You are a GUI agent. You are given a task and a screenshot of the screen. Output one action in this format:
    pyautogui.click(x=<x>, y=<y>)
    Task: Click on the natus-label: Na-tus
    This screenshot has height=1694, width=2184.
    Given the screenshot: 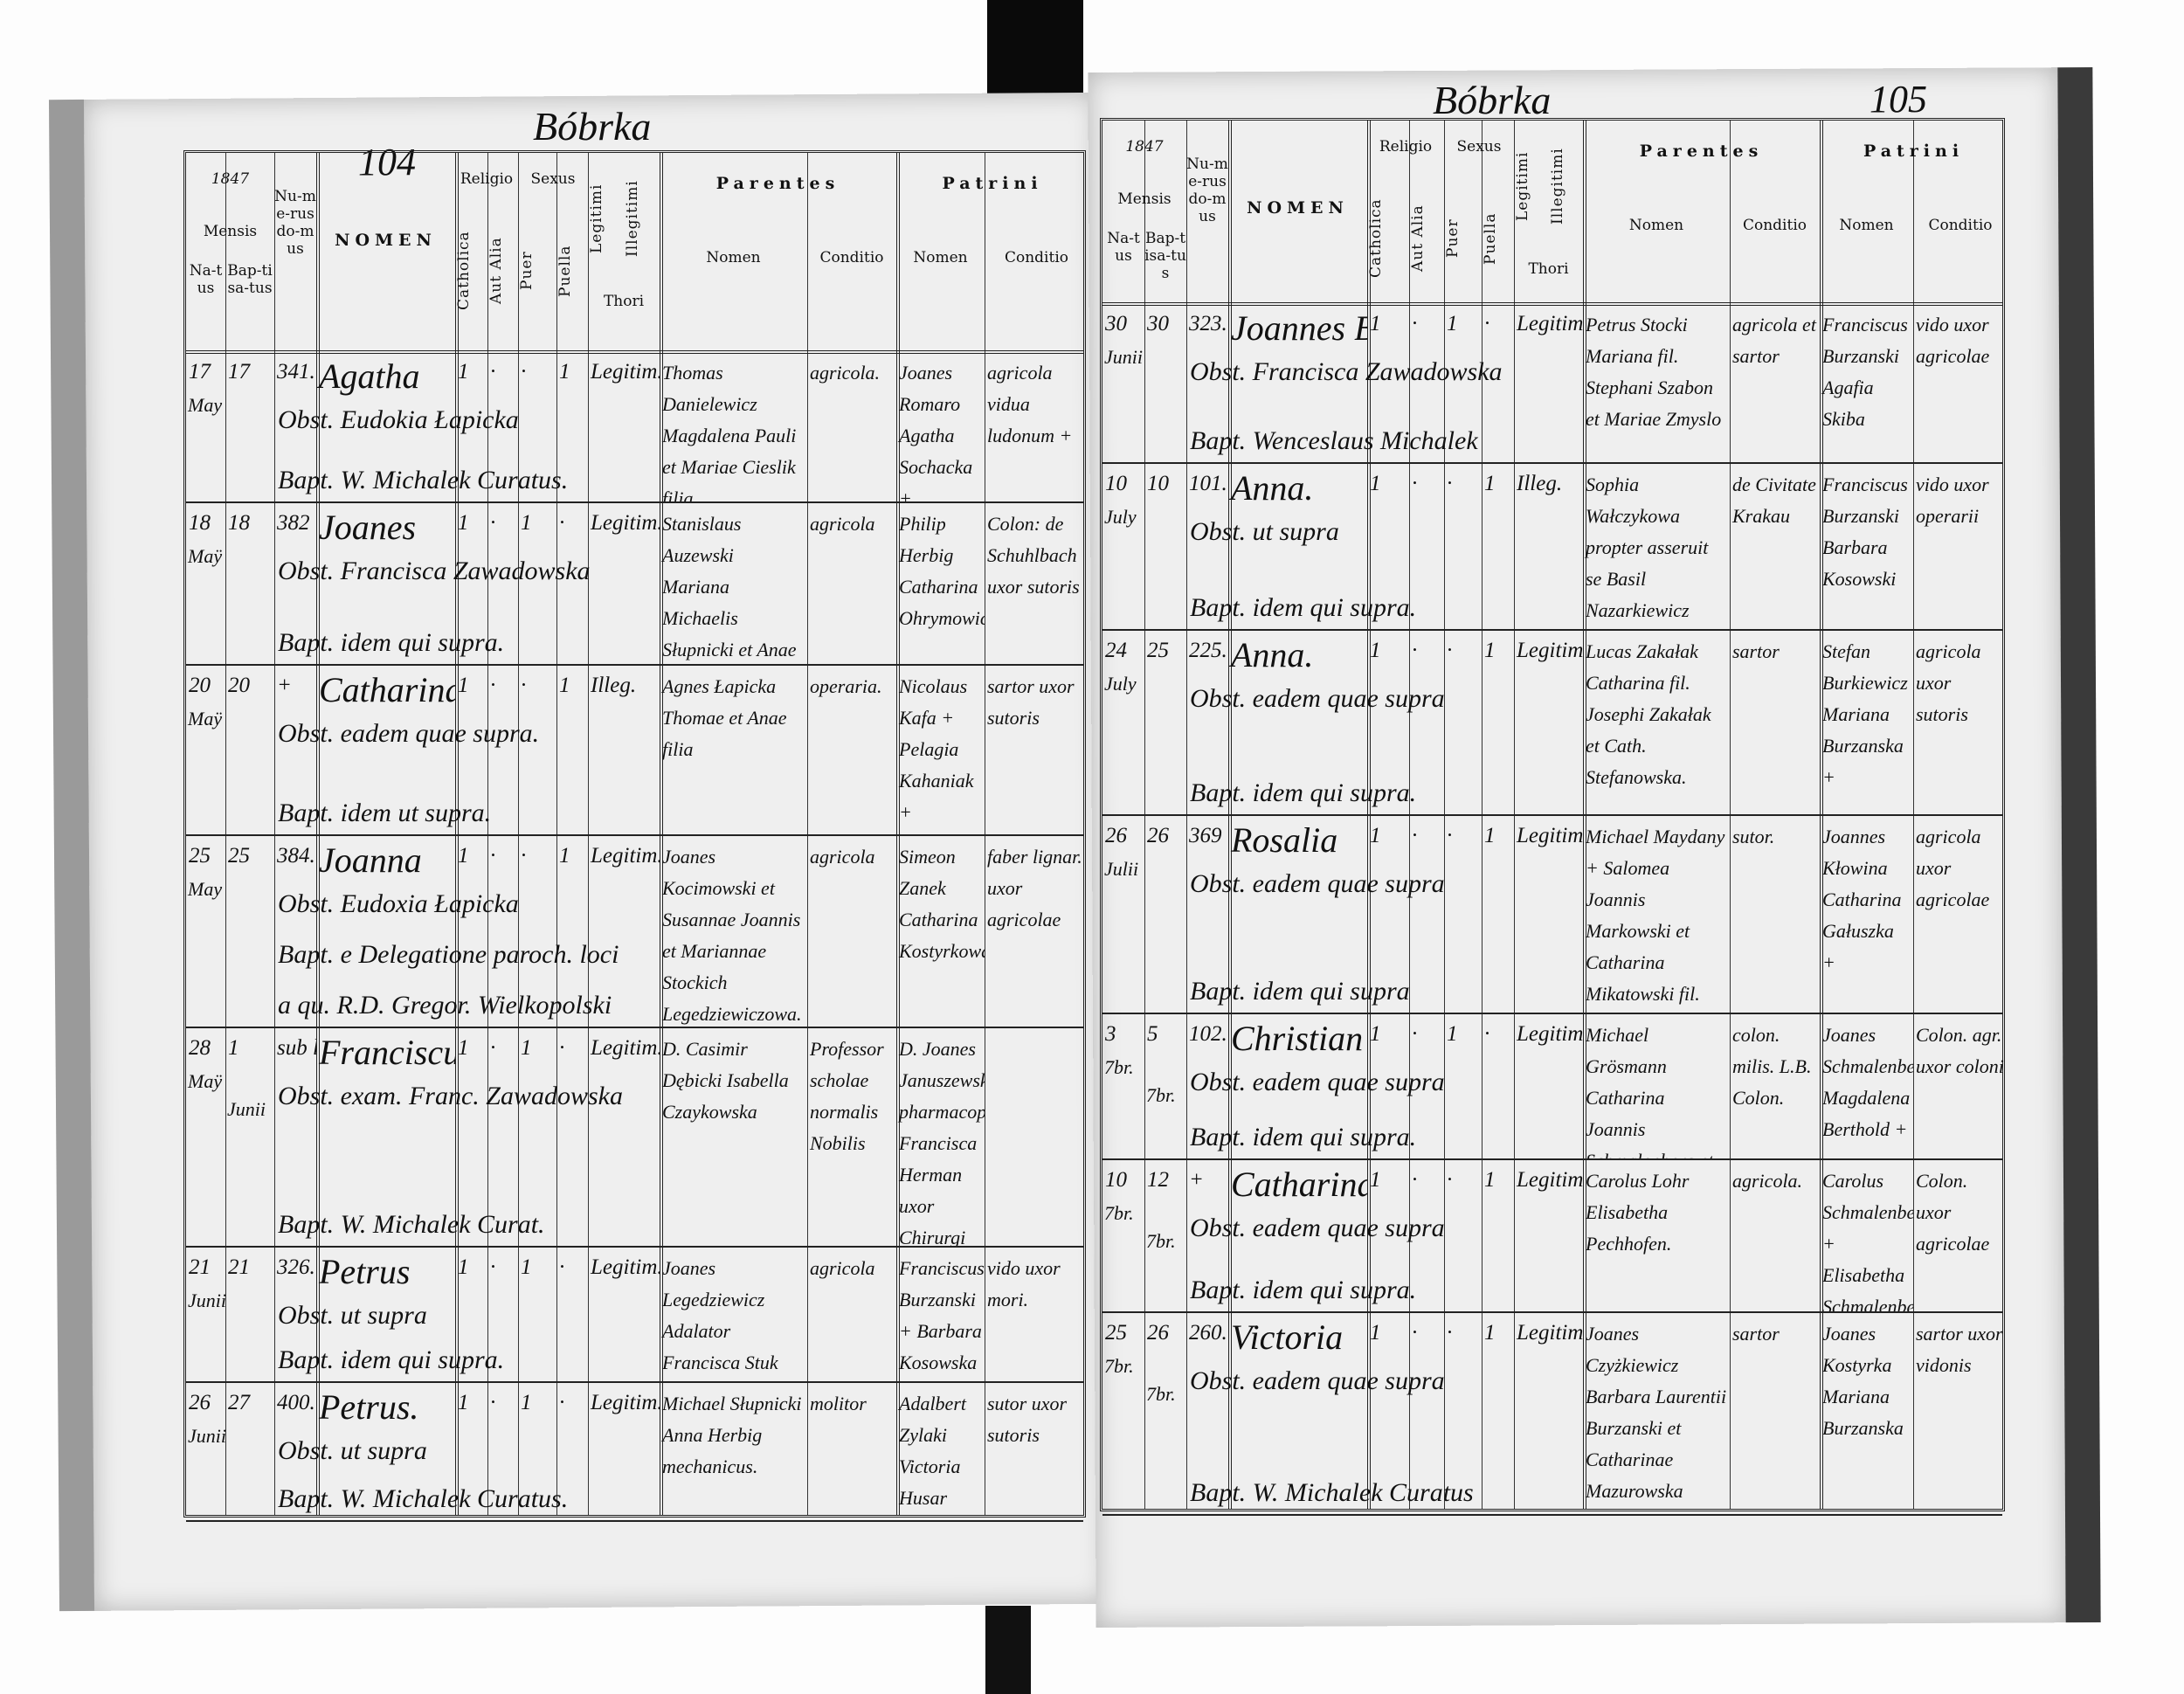 What is the action you would take?
    pyautogui.click(x=206, y=279)
    